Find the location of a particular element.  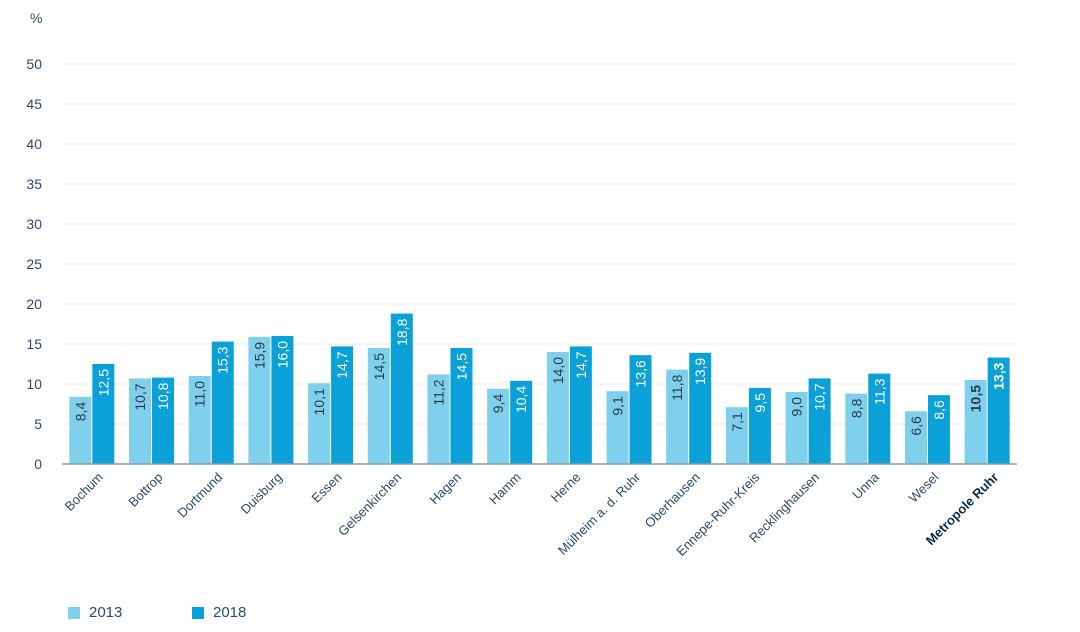

x-tick-label: Oberhausen is located at coordinates (672, 500).